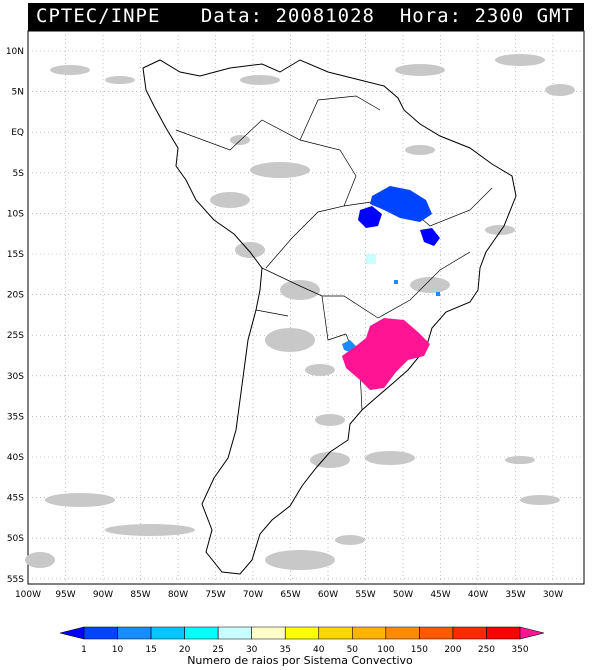 Image resolution: width=600 pixels, height=670 pixels. Describe the element at coordinates (387, 16) in the screenshot. I see `header-date-time: Data: 20081028 Hora: 2300 GMT` at that location.